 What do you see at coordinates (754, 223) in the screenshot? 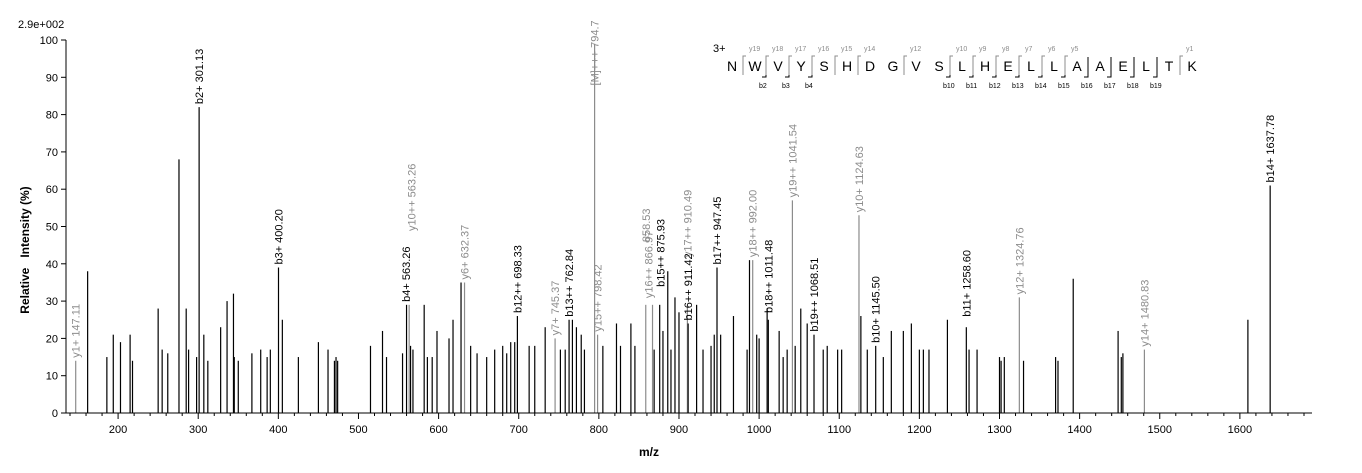
I see `peak-label: y18++ 992.00` at bounding box center [754, 223].